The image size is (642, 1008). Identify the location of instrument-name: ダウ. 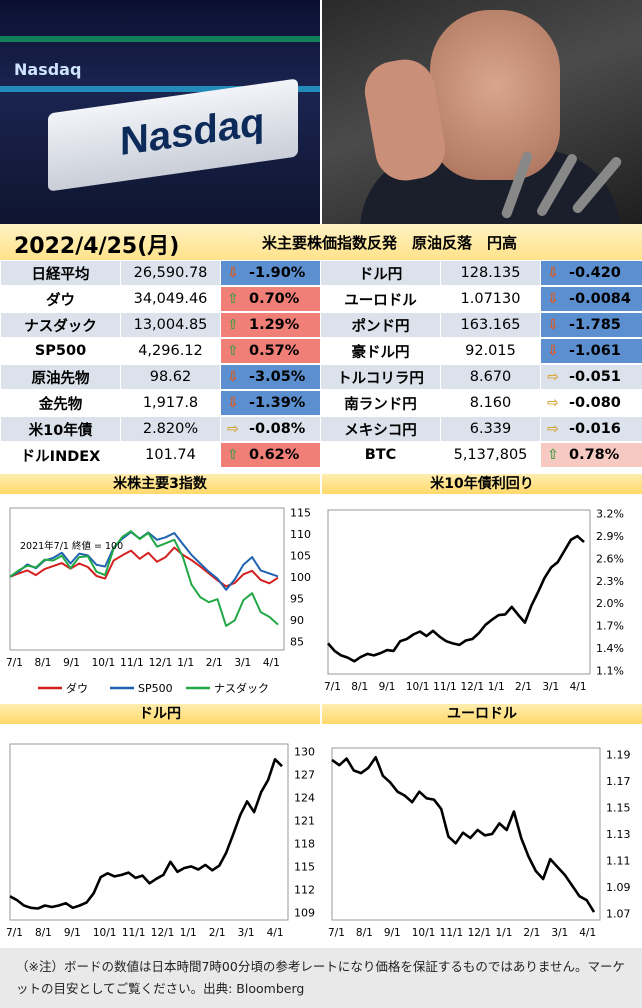
(60, 299).